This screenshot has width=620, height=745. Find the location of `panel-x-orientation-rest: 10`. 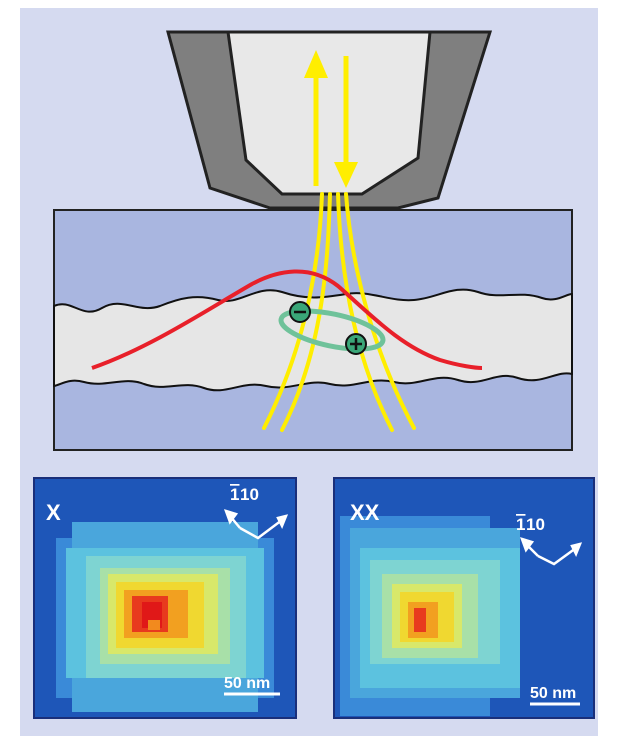

panel-x-orientation-rest: 10 is located at coordinates (249, 494).